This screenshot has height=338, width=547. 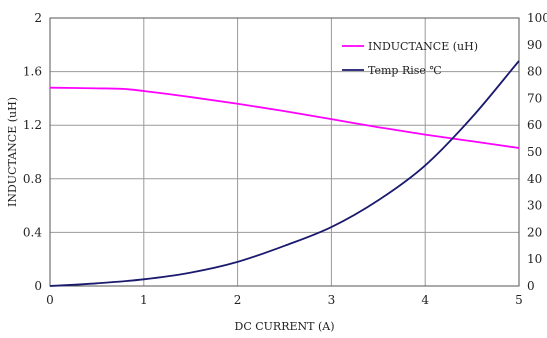 What do you see at coordinates (531, 286) in the screenshot?
I see `y2-tick-label: 0` at bounding box center [531, 286].